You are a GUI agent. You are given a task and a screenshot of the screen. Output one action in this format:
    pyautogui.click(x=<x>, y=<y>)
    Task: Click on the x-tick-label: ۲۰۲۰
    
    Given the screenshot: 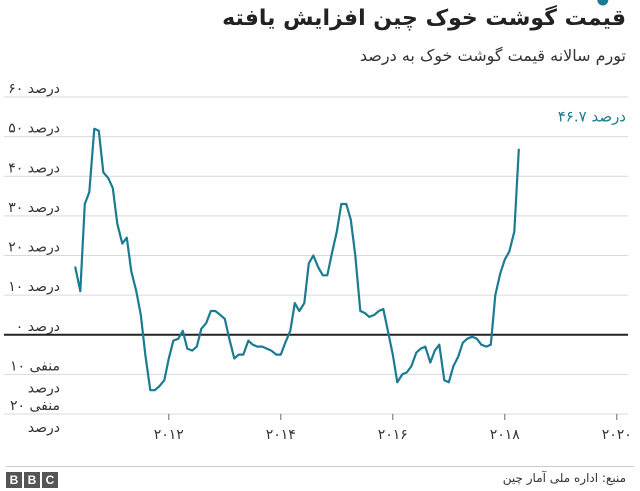 What is the action you would take?
    pyautogui.click(x=617, y=435)
    